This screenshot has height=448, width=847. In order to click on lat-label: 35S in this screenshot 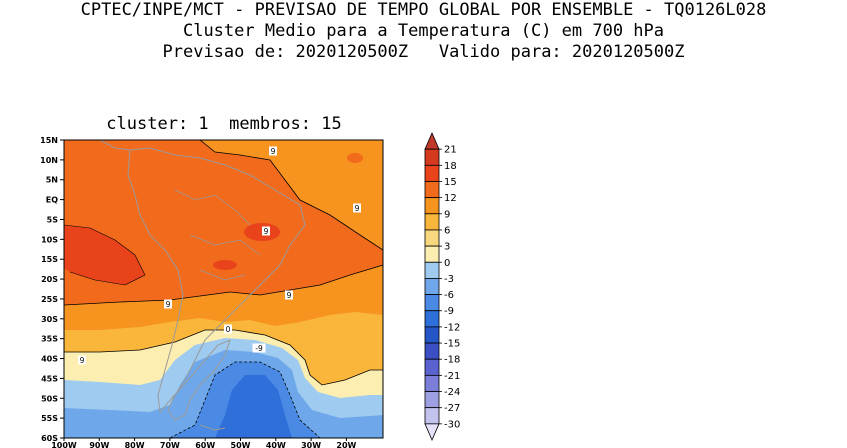, I will do `click(49, 339)`.